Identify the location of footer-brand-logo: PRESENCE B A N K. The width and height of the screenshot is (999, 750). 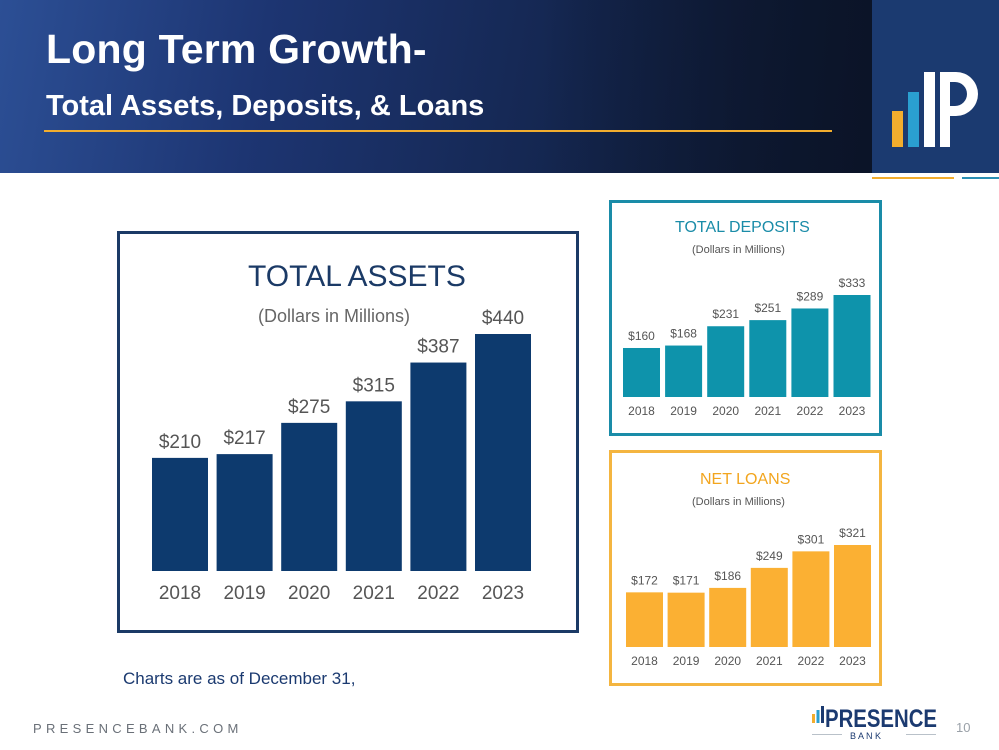
(878, 725).